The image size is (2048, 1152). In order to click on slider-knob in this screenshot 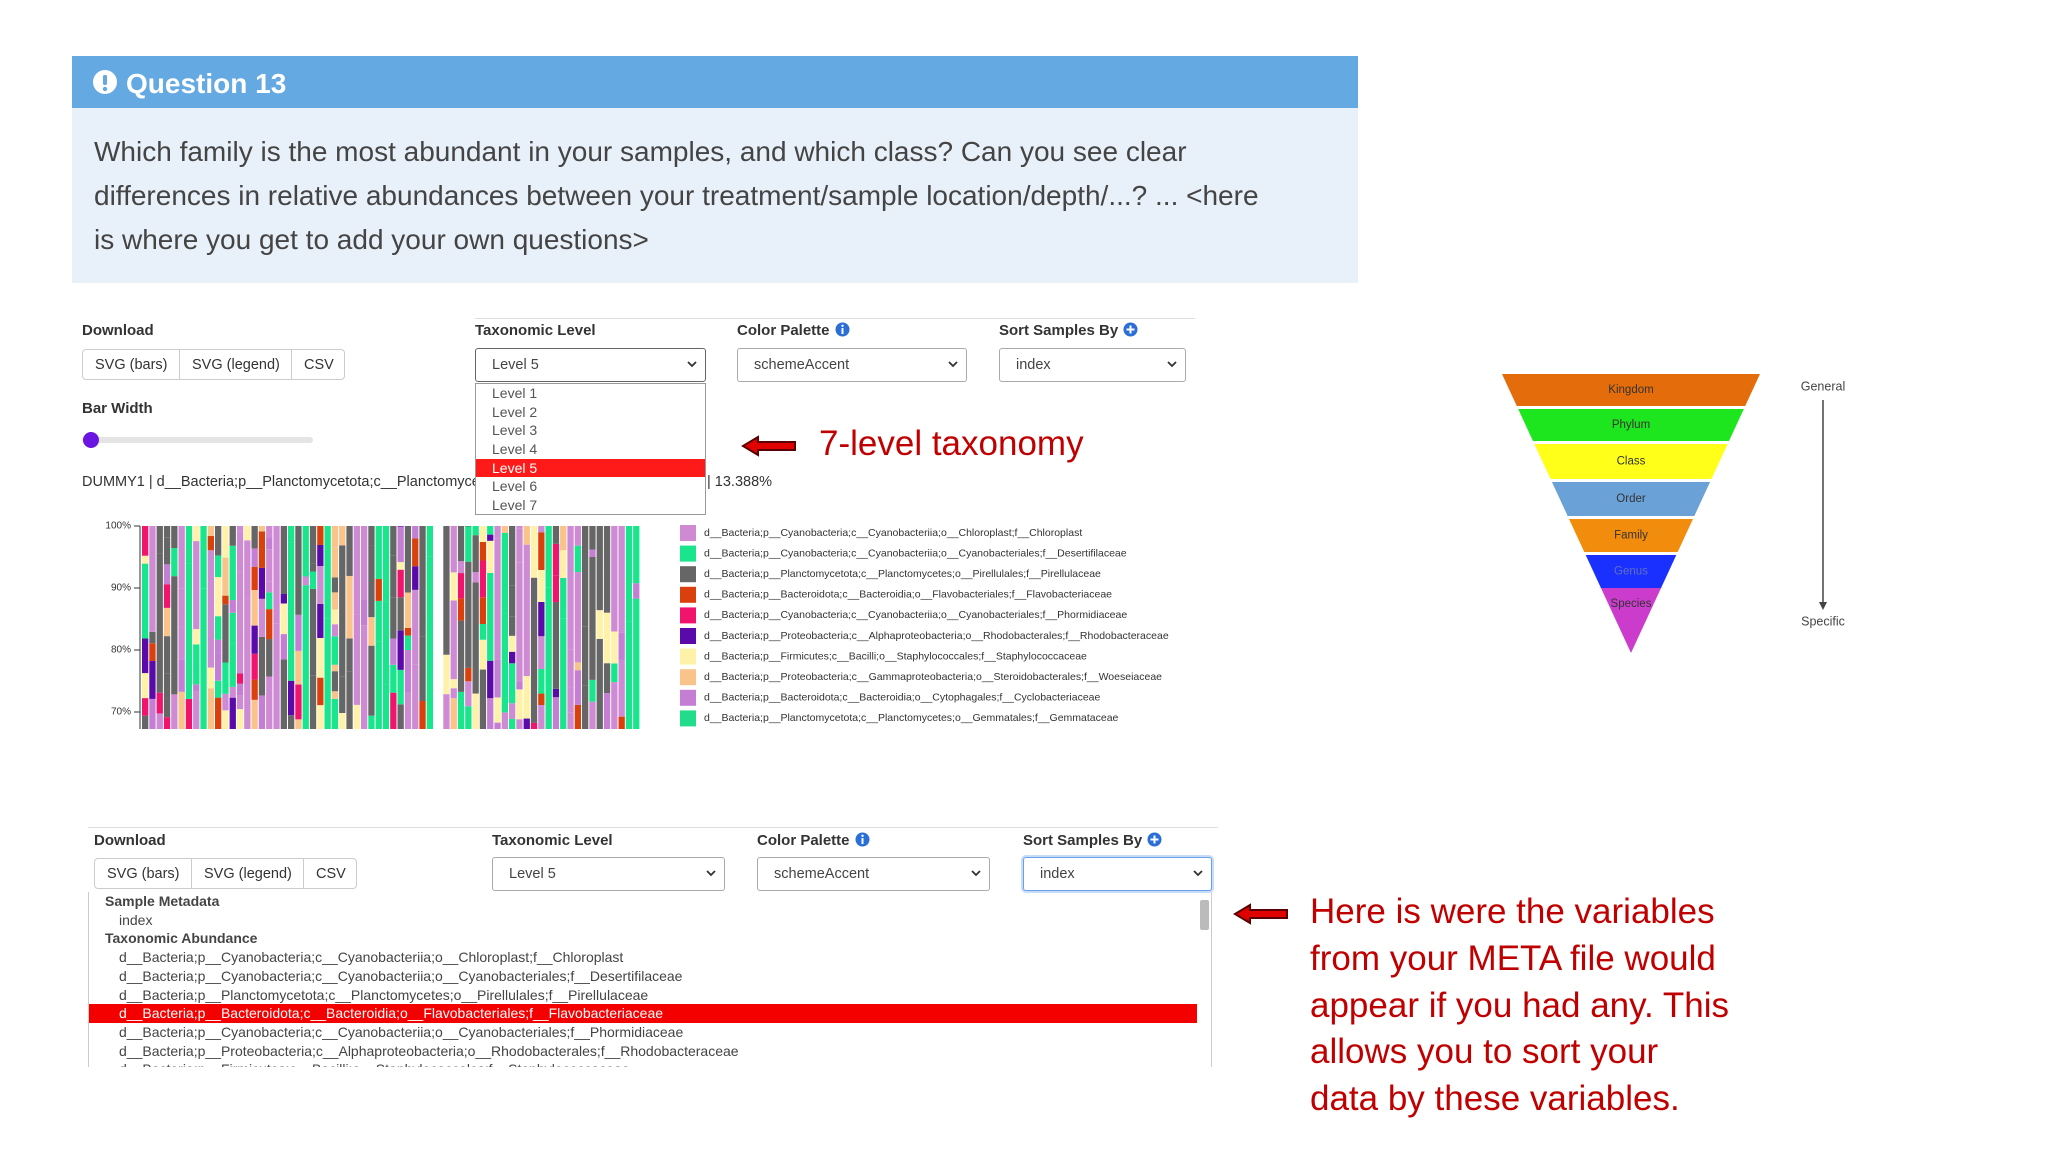, I will do `click(91, 440)`.